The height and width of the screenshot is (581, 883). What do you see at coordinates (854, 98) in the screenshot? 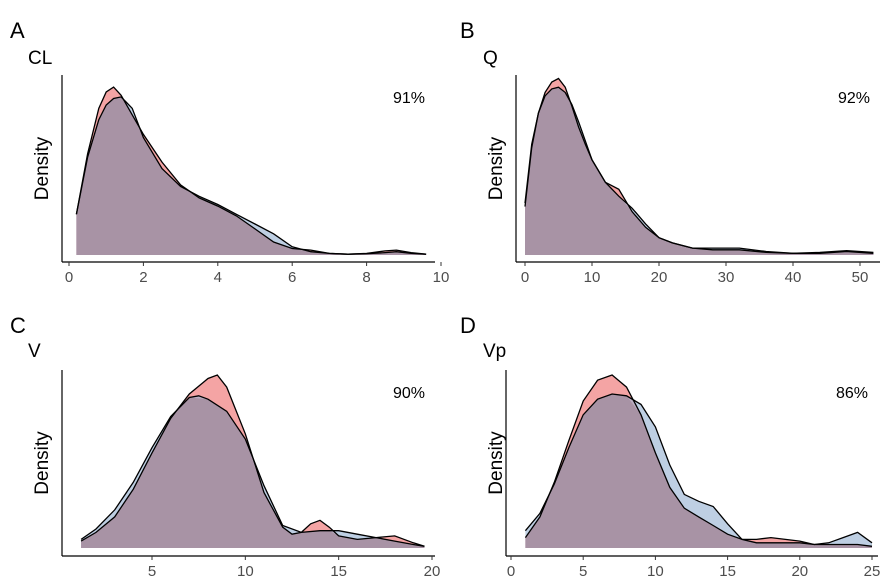
I see `coverage-annotation: 92%` at bounding box center [854, 98].